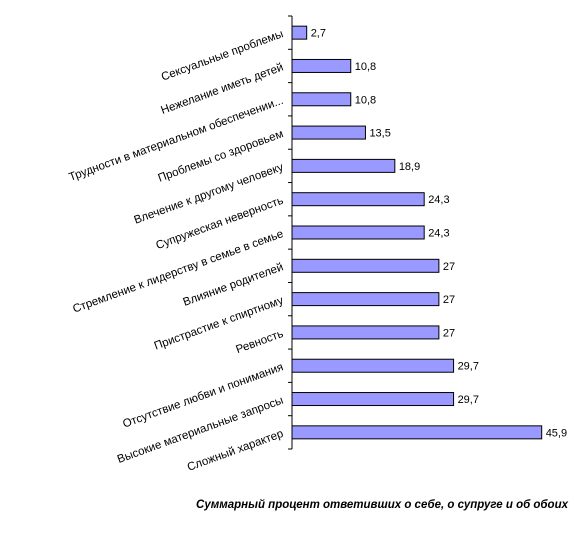 This screenshot has height=543, width=574. Describe the element at coordinates (203, 395) in the screenshot. I see `category-label: Отсутствие любви и понимания` at that location.